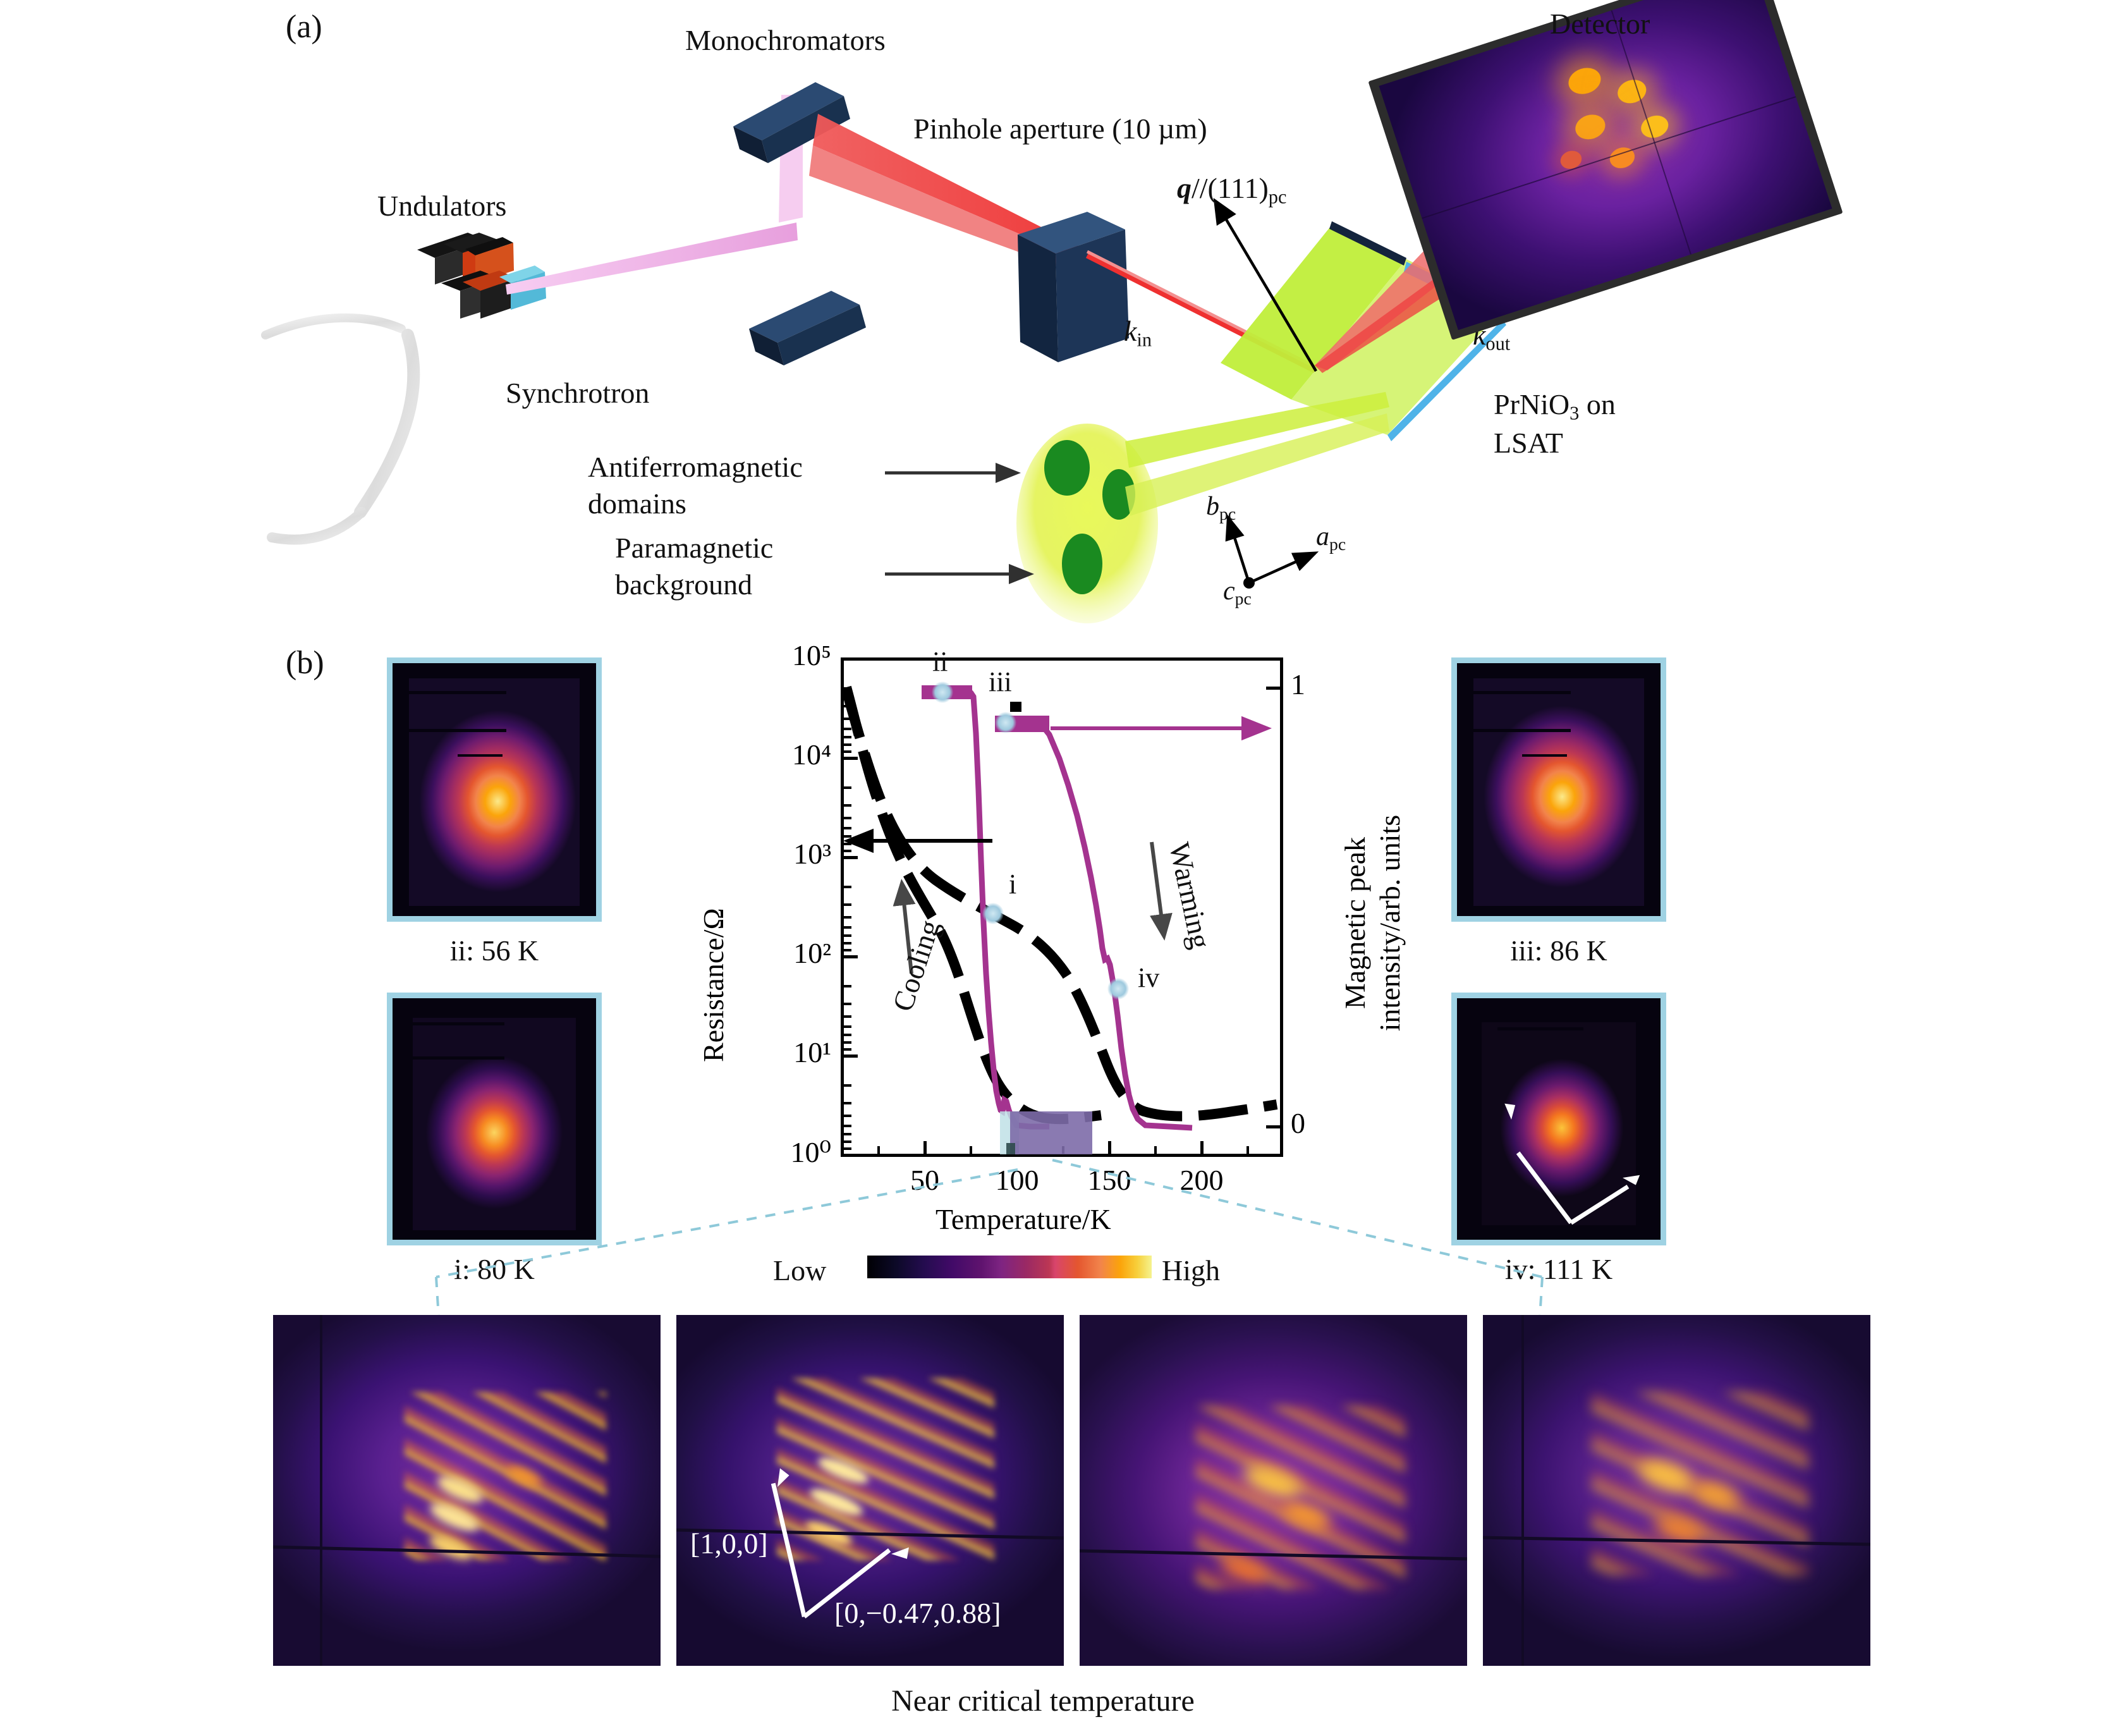  I want to click on paramagnetic-bg-arrow, so click(959, 573).